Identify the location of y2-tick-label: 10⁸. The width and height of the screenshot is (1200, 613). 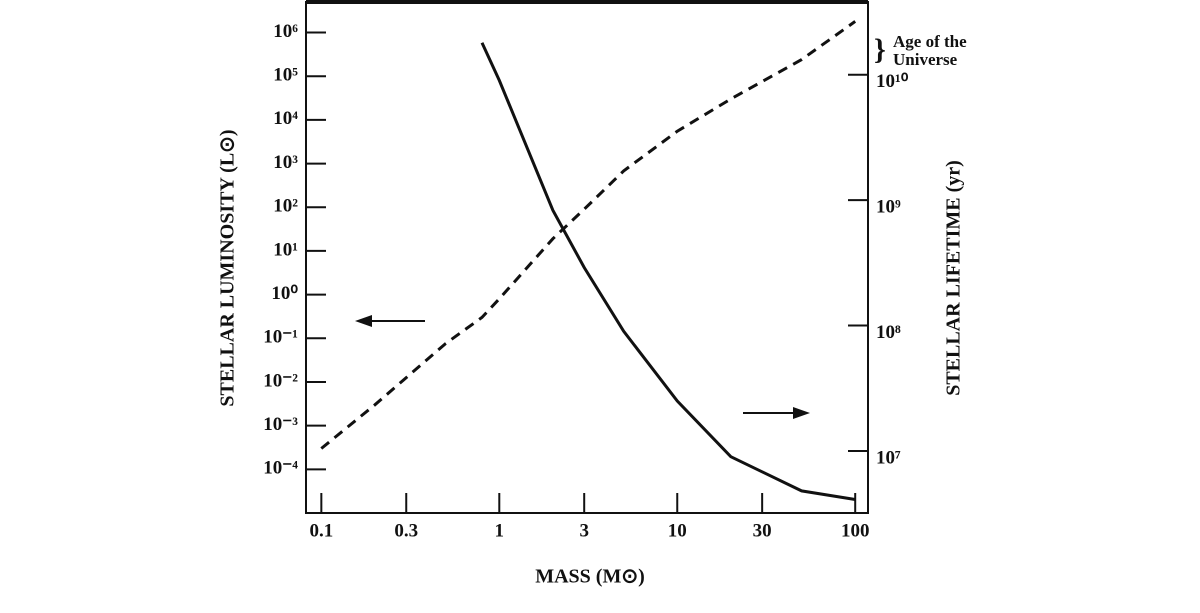
(888, 332).